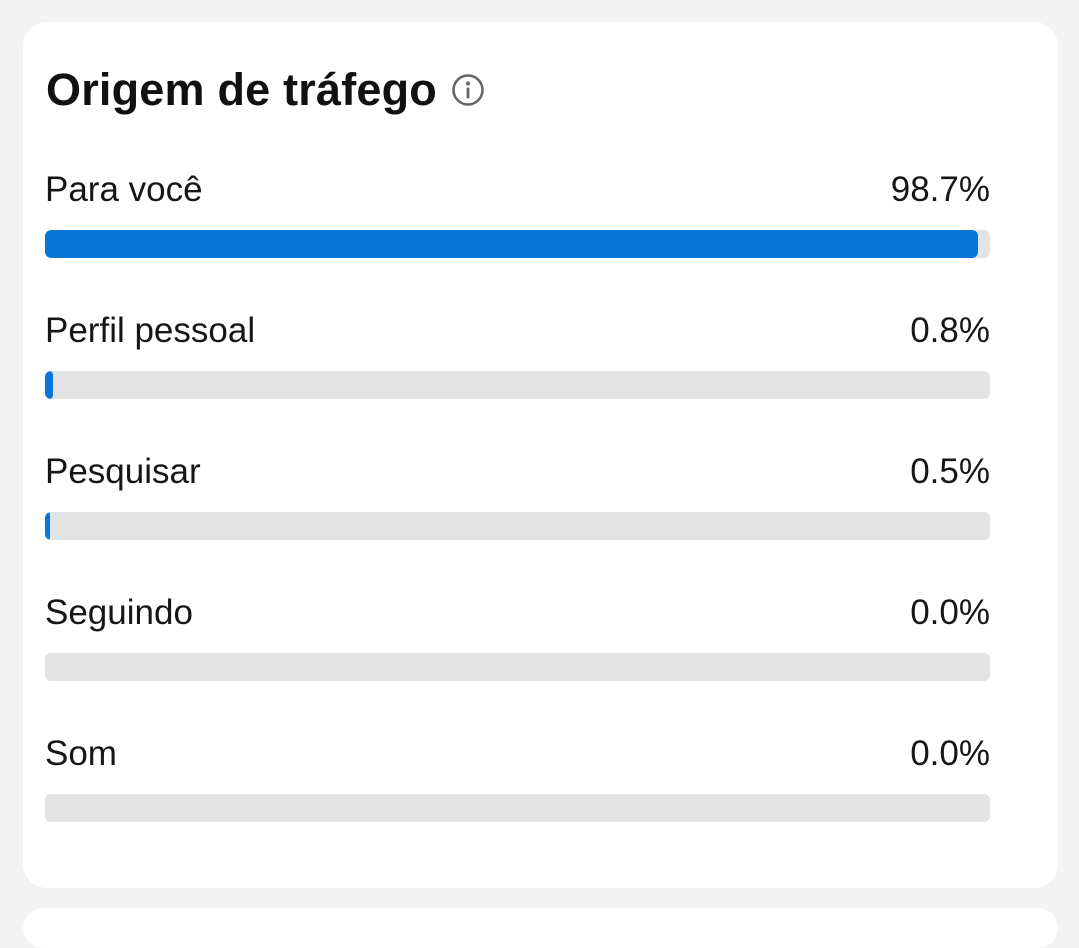  Describe the element at coordinates (950, 330) in the screenshot. I see `source-percentage: 0.8%` at that location.